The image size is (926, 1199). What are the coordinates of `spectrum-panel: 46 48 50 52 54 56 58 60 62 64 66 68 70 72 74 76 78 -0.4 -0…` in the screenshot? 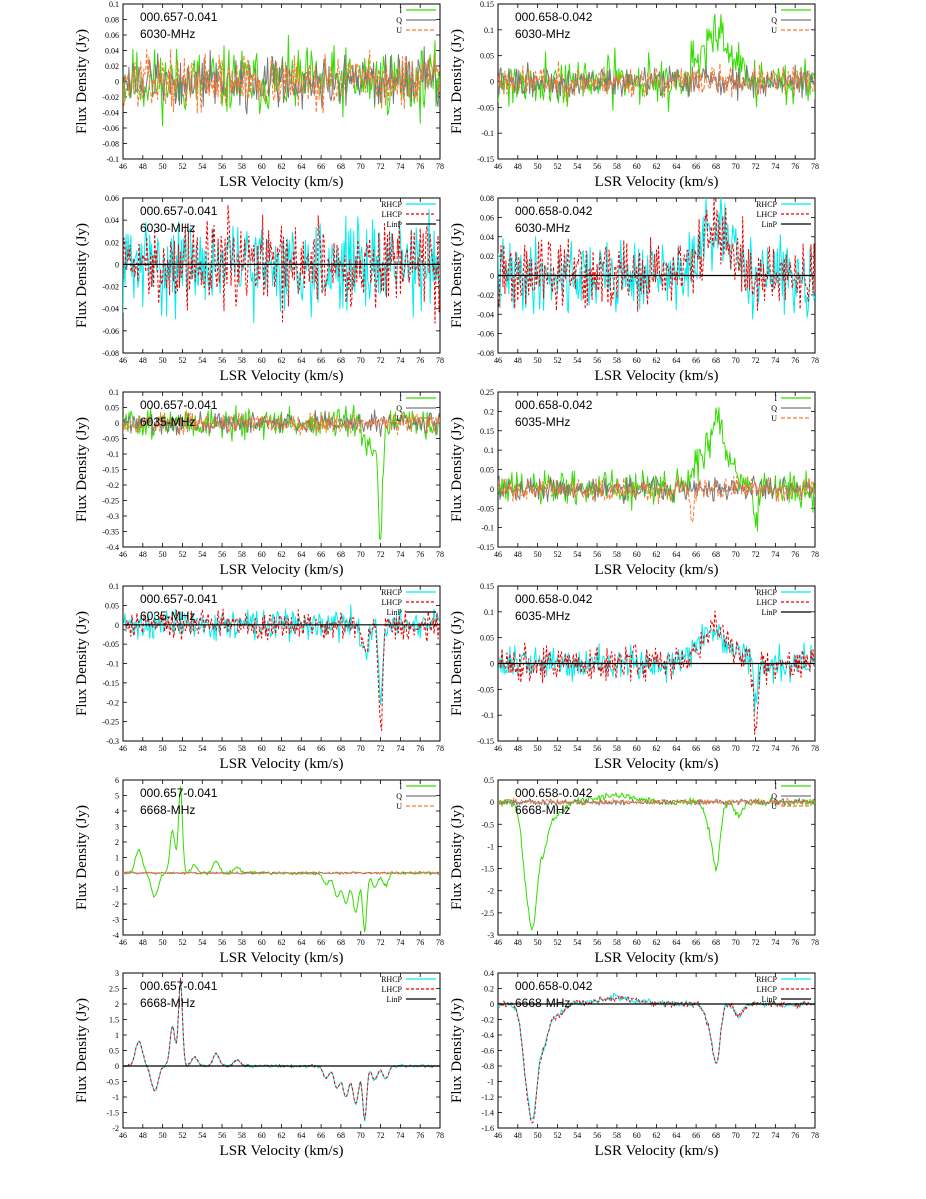 It's located at (243, 482).